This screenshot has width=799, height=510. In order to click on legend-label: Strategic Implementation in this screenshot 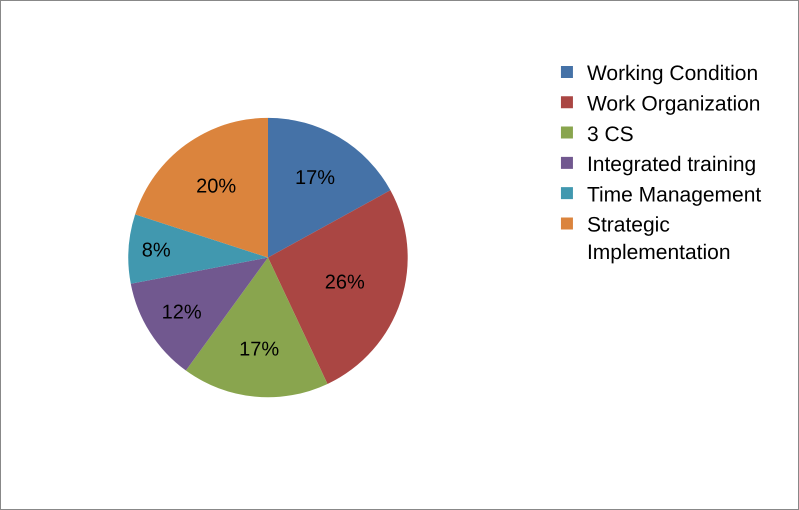, I will do `click(658, 239)`.